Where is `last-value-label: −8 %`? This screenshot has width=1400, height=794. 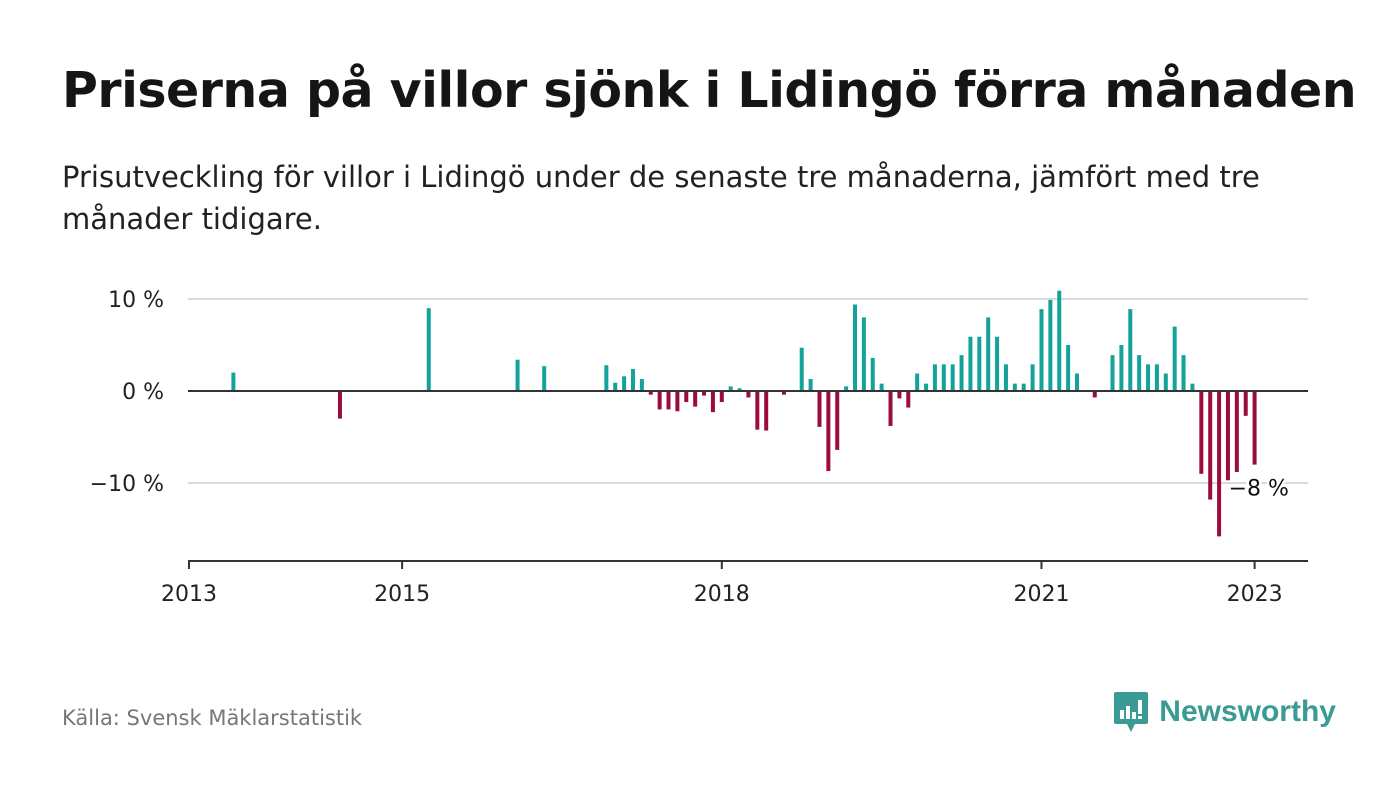 last-value-label: −8 % is located at coordinates (1259, 489).